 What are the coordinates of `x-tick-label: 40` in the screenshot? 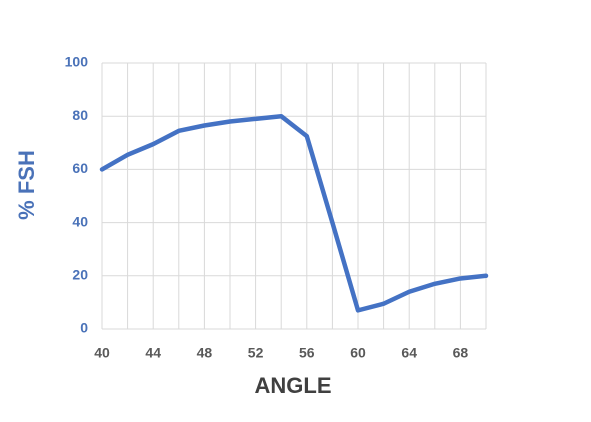 It's located at (102, 353).